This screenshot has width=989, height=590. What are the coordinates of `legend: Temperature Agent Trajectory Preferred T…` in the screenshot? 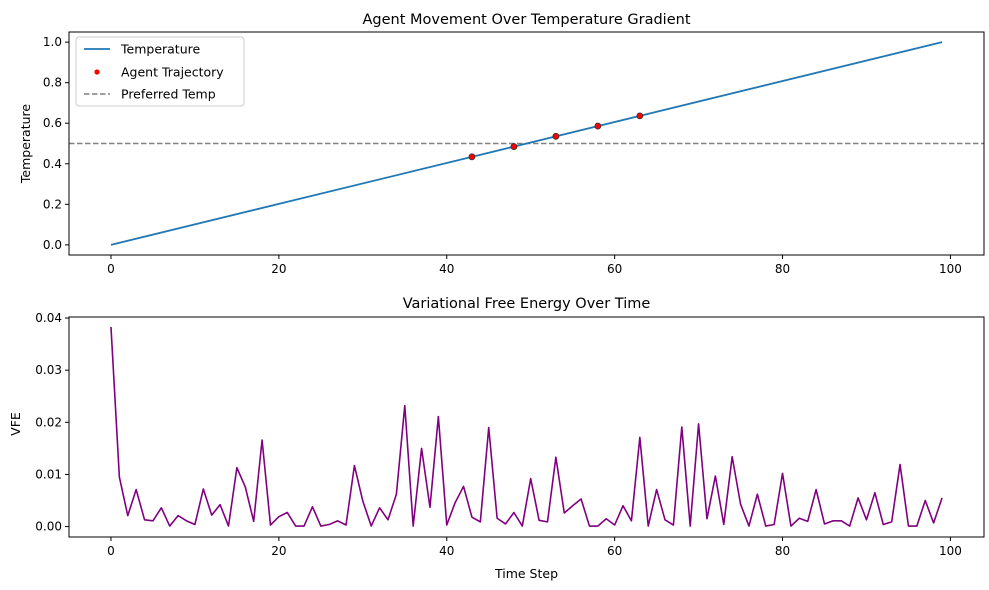 It's located at (160, 71).